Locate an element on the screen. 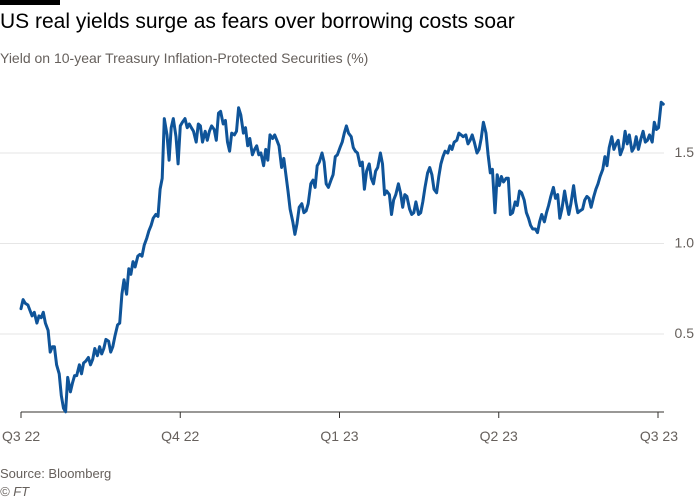 This screenshot has height=500, width=700. y-tick-label: 1.0 is located at coordinates (685, 243).